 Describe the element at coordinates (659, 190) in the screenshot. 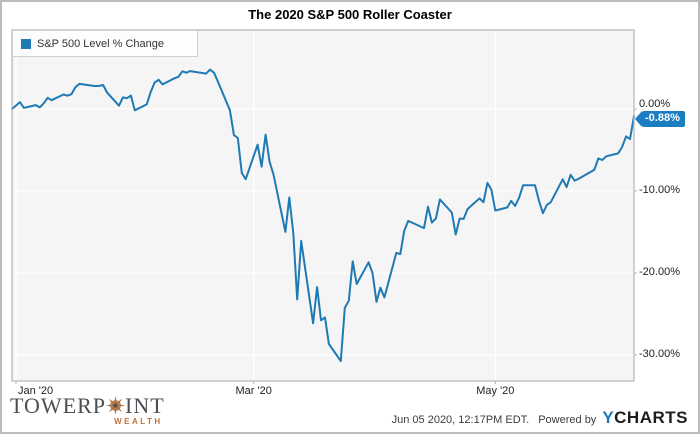

I see `y-axis-tick-label: -10.00%` at that location.